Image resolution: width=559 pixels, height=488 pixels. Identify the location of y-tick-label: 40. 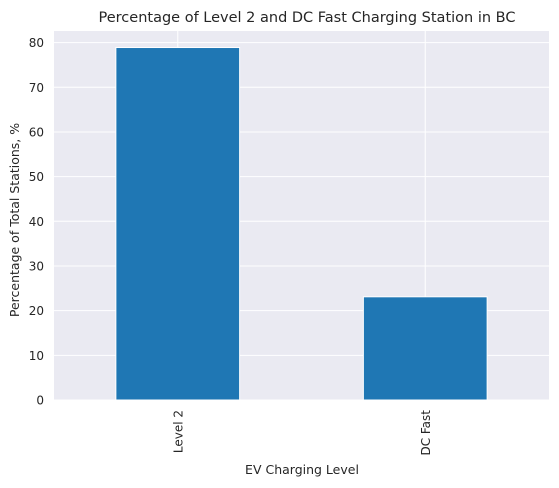
(36, 222).